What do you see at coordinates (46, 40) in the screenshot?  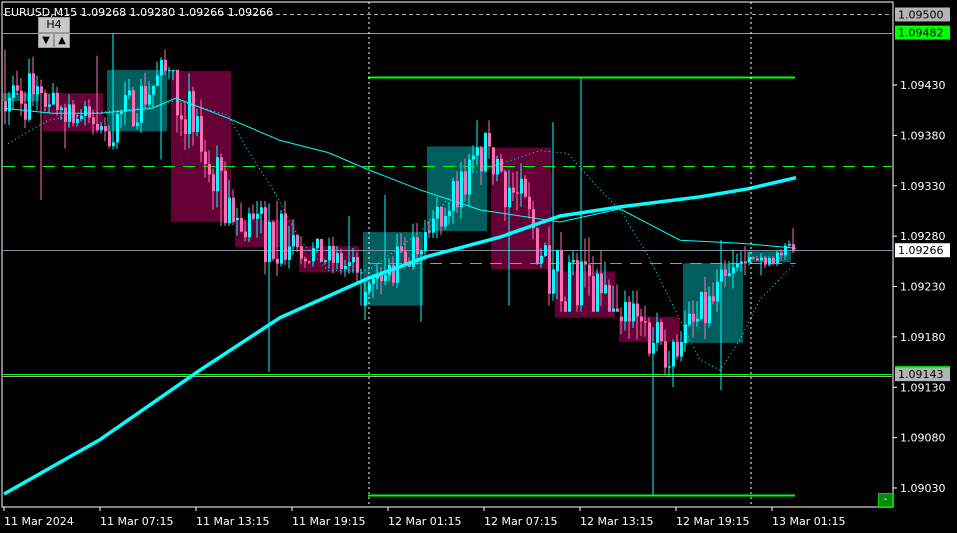 I see `triangle-down-icon: ▼` at bounding box center [46, 40].